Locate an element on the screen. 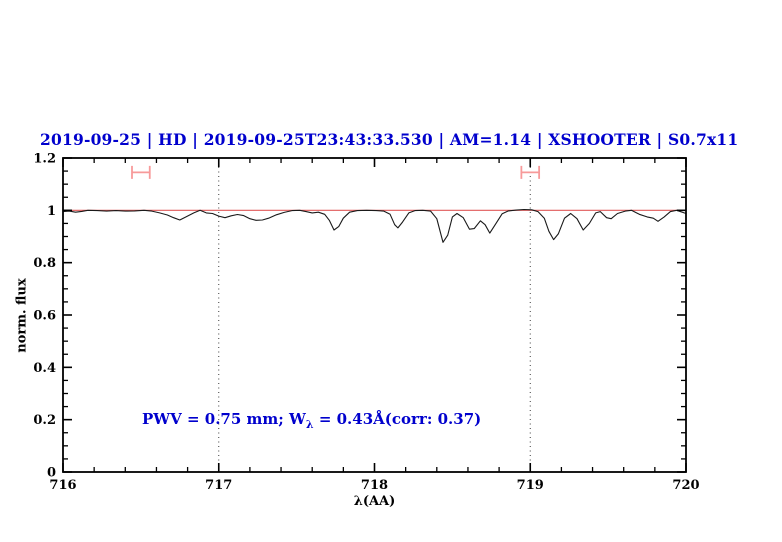 This screenshot has width=782, height=542. spectrum-line is located at coordinates (374, 225).